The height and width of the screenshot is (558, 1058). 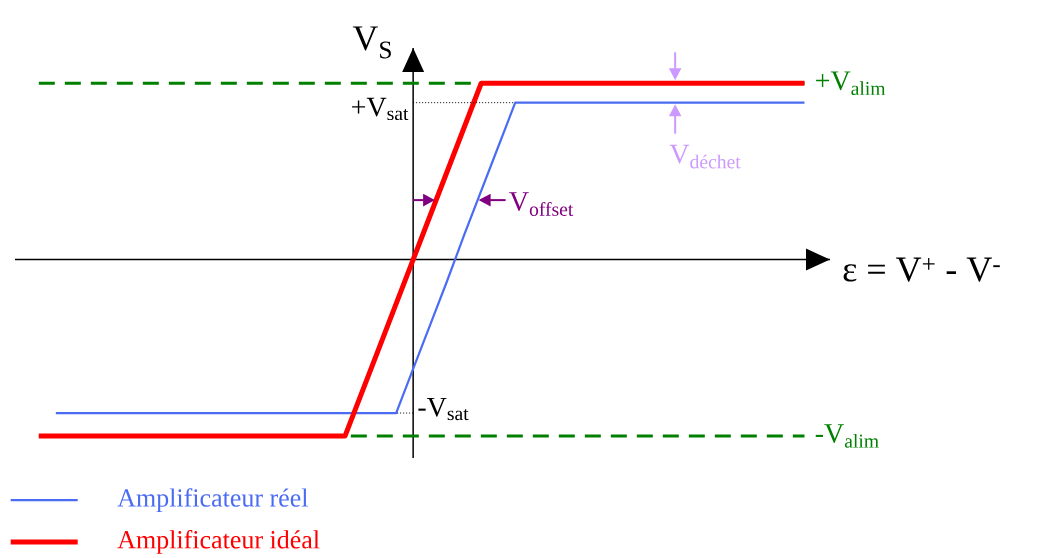 What do you see at coordinates (847, 436) in the screenshot?
I see `ref-line-label: -V$_{alim}$` at bounding box center [847, 436].